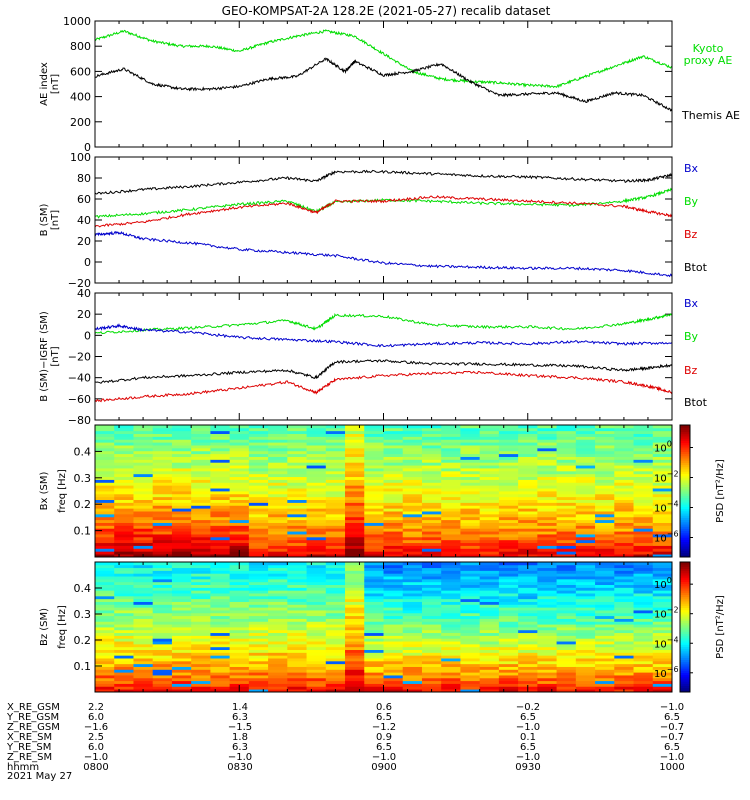  Describe the element at coordinates (83, 614) in the screenshot. I see `y-tick-label: 0.3` at that location.